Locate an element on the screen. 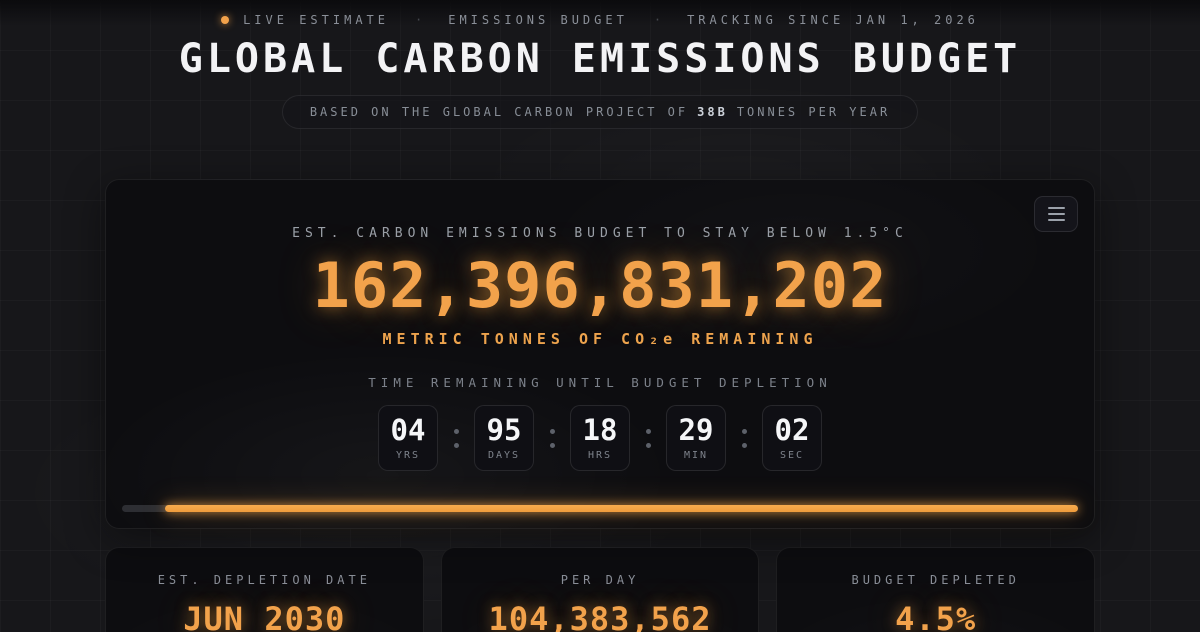  page-title: GLOBAL CARBON EMISSIONS BUDGET is located at coordinates (600, 59).